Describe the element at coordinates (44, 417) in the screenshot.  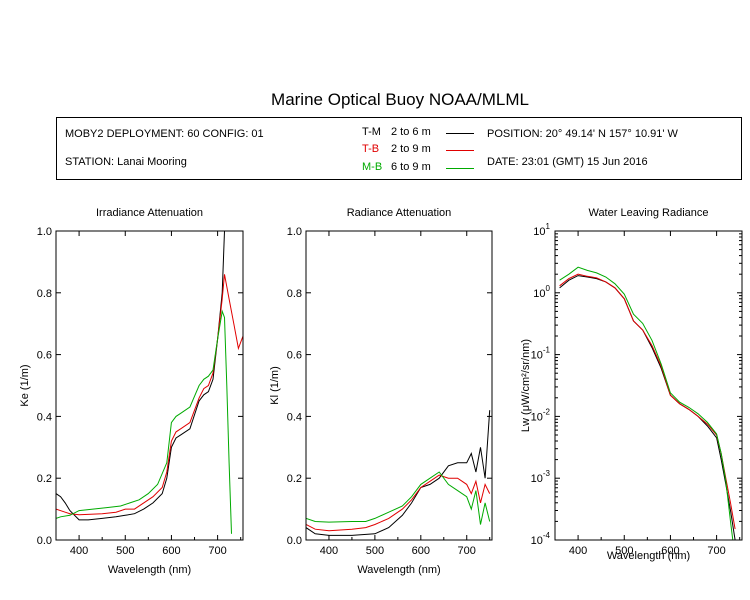
I see `irradiance-ytick-label: 0.4` at that location.